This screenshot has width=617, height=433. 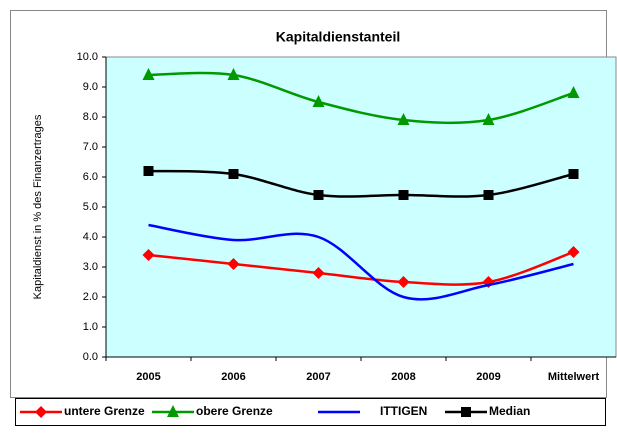 I want to click on y-tick-label: 9.0, so click(x=90, y=87).